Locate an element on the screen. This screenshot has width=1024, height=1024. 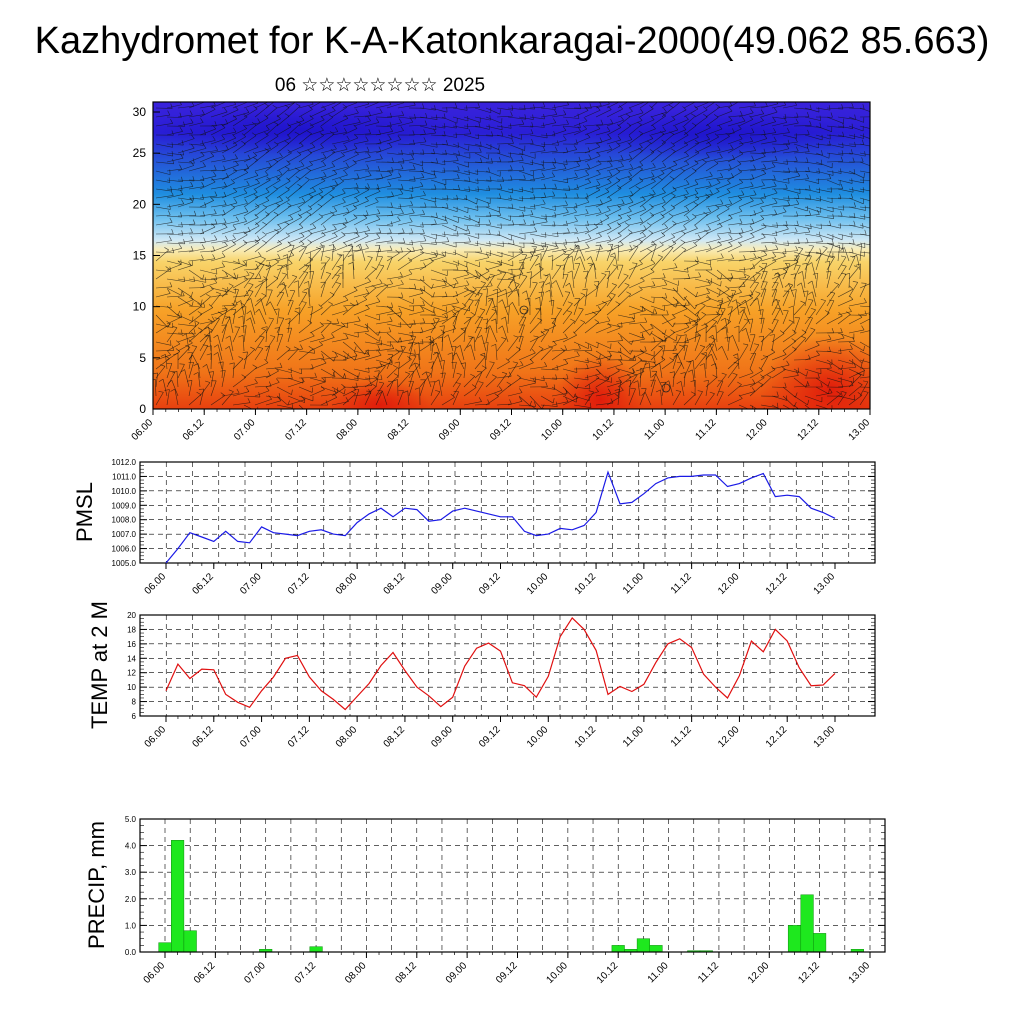
temp-x-tick-label: 09.12 is located at coordinates (490, 737).